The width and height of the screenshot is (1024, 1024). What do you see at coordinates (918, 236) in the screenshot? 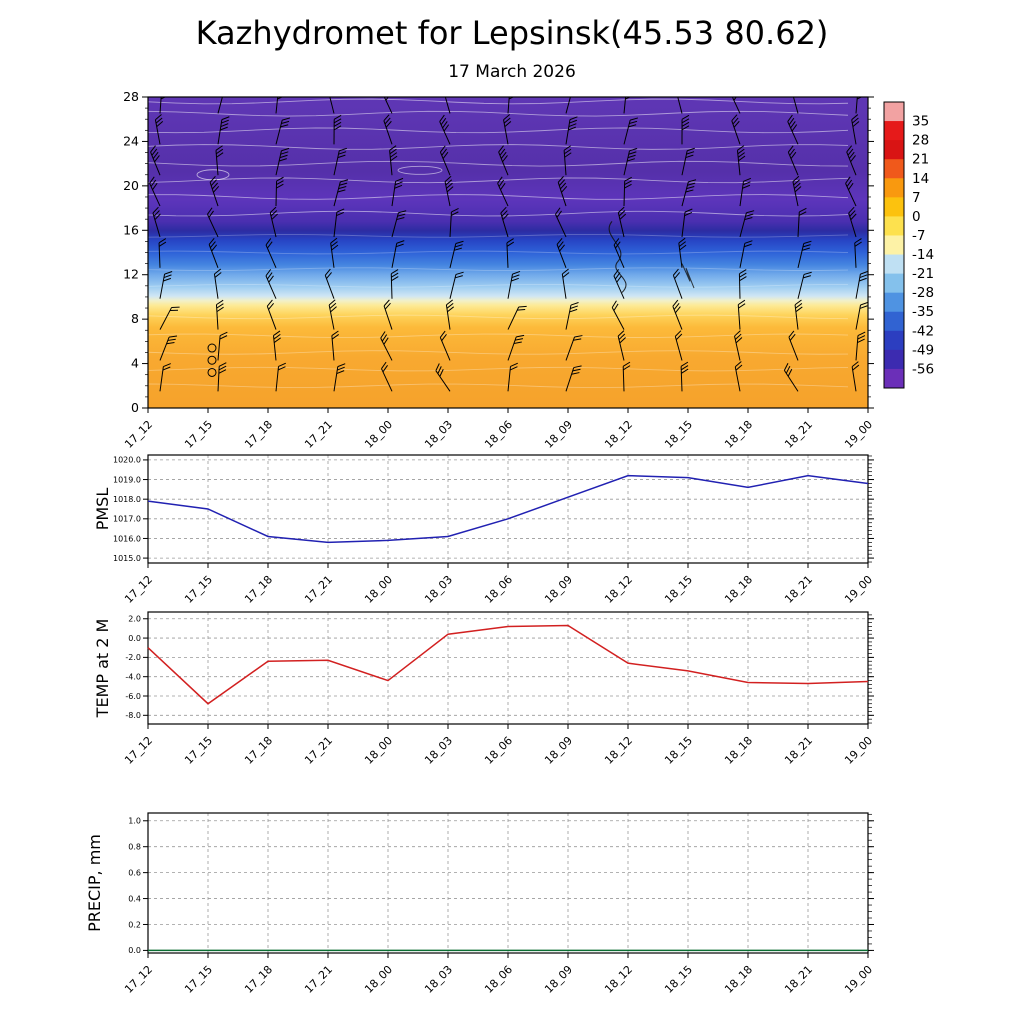
I see `colorbar-tick-label: -7` at bounding box center [918, 236].